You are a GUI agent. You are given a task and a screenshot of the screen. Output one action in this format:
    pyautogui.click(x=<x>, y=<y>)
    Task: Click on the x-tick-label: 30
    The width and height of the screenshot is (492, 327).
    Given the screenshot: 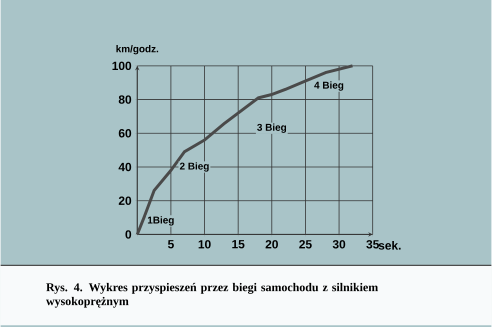 What is the action you would take?
    pyautogui.click(x=339, y=244)
    